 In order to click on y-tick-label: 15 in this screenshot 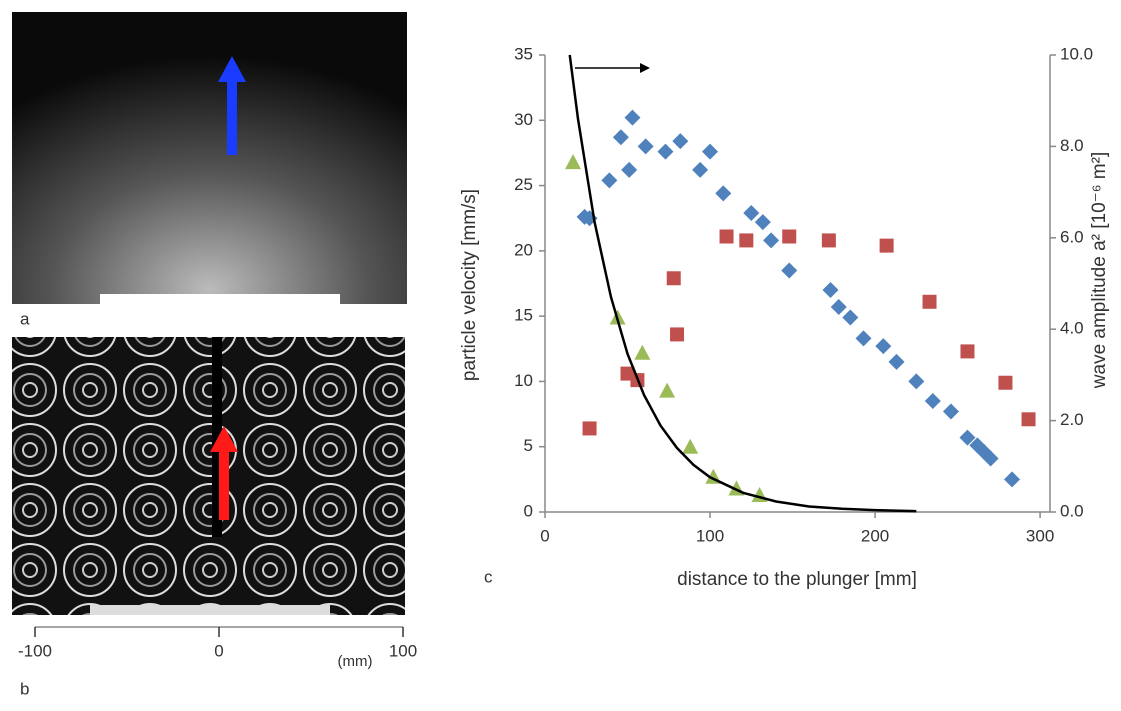, I will do `click(523, 315)`.